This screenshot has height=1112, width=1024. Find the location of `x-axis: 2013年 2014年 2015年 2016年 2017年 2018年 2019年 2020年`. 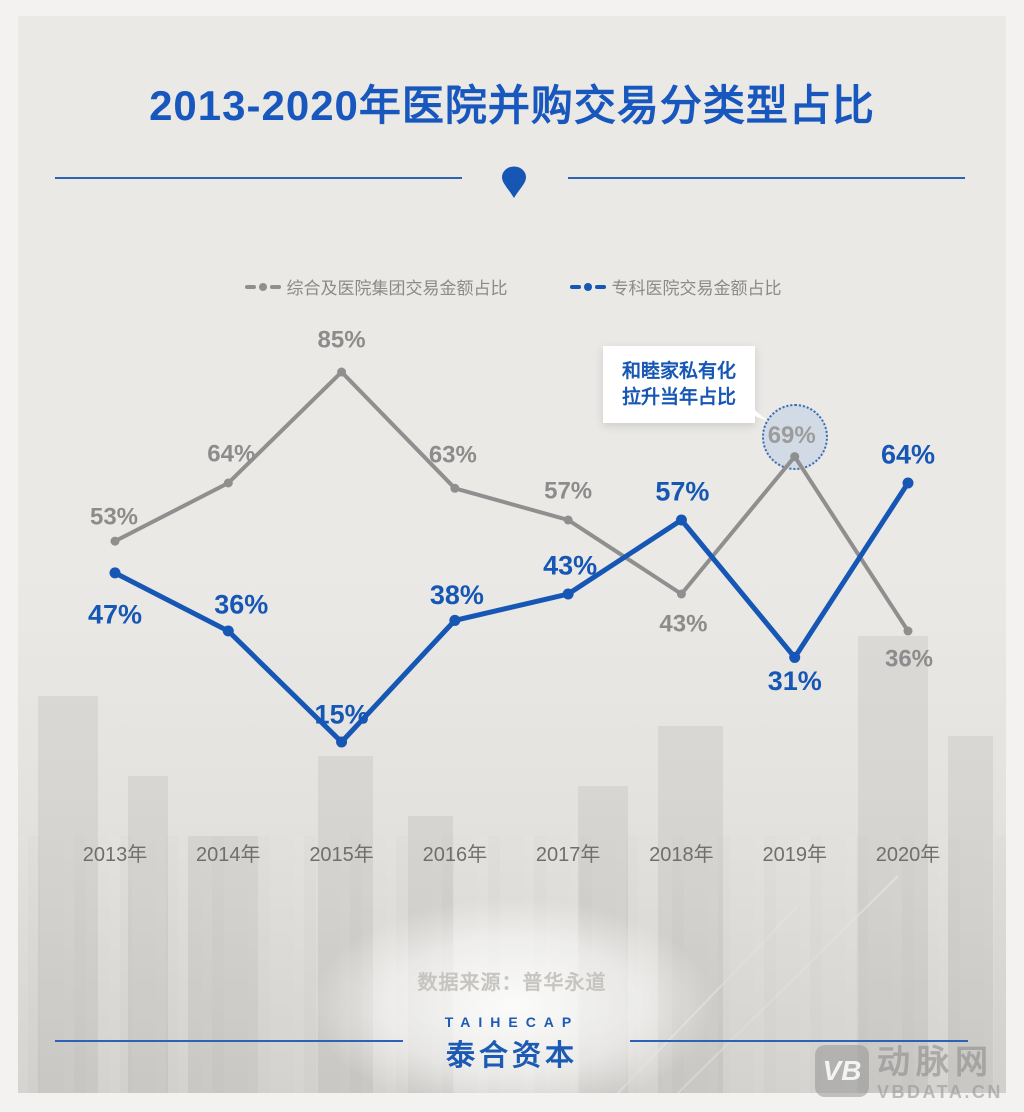

x-axis: 2013年 2014年 2015年 2016年 2017年 2018年 2019年 2020年 is located at coordinates (512, 852).